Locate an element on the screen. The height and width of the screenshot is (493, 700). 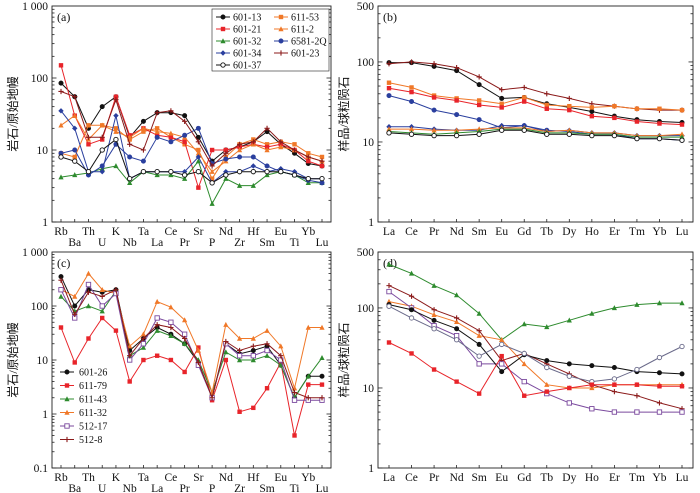
x-tick-label: Pr is located at coordinates (434, 478).